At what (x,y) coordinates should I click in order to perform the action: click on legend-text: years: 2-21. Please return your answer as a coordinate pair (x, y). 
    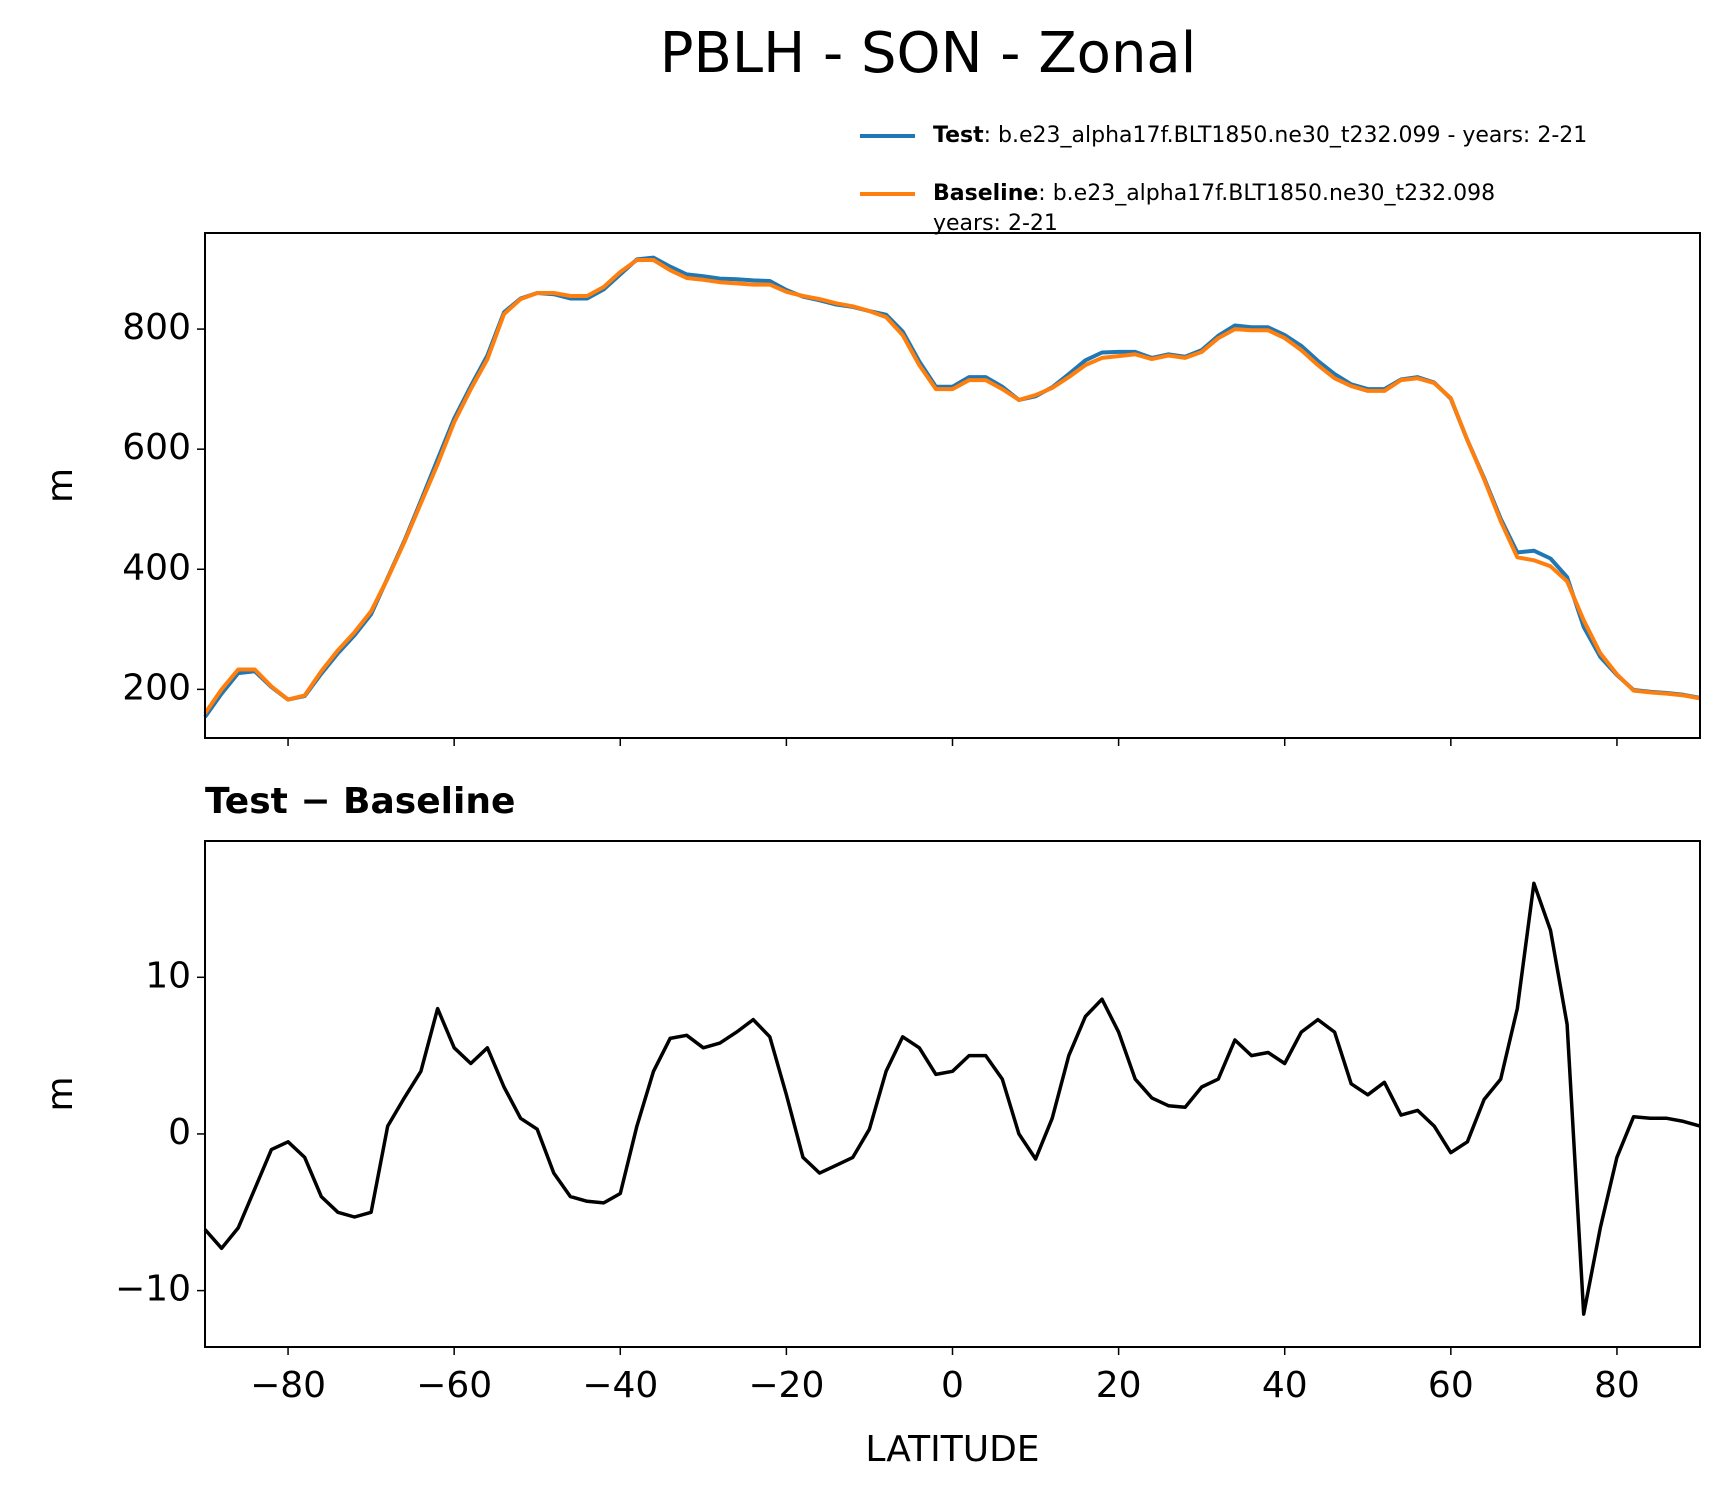
    Looking at the image, I should click on (995, 223).